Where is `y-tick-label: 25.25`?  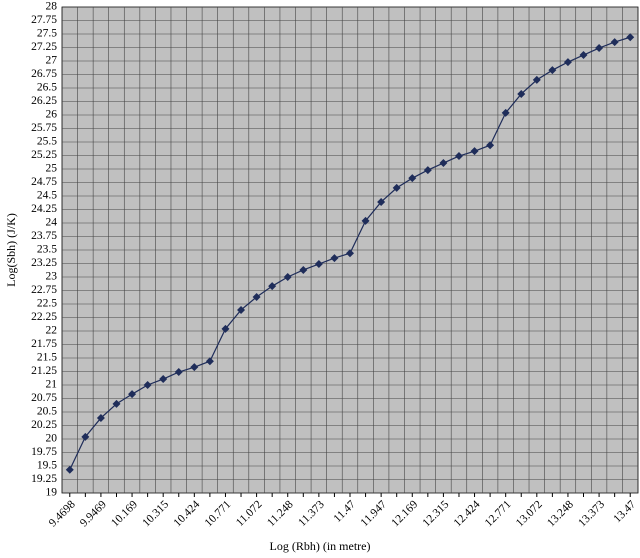 y-tick-label: 25.25 is located at coordinates (44, 155).